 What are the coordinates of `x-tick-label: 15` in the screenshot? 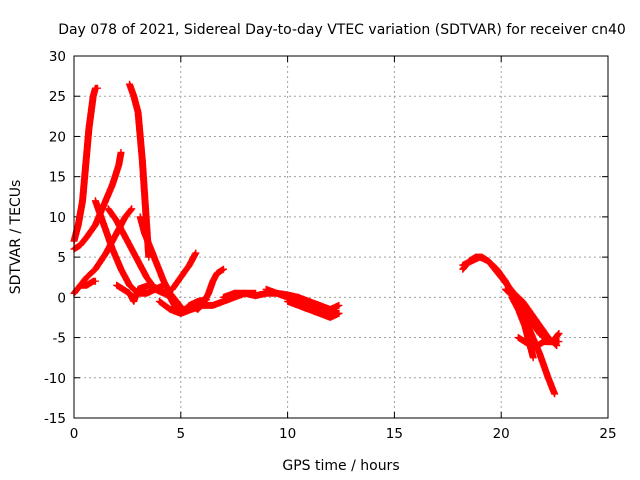 It's located at (394, 434).